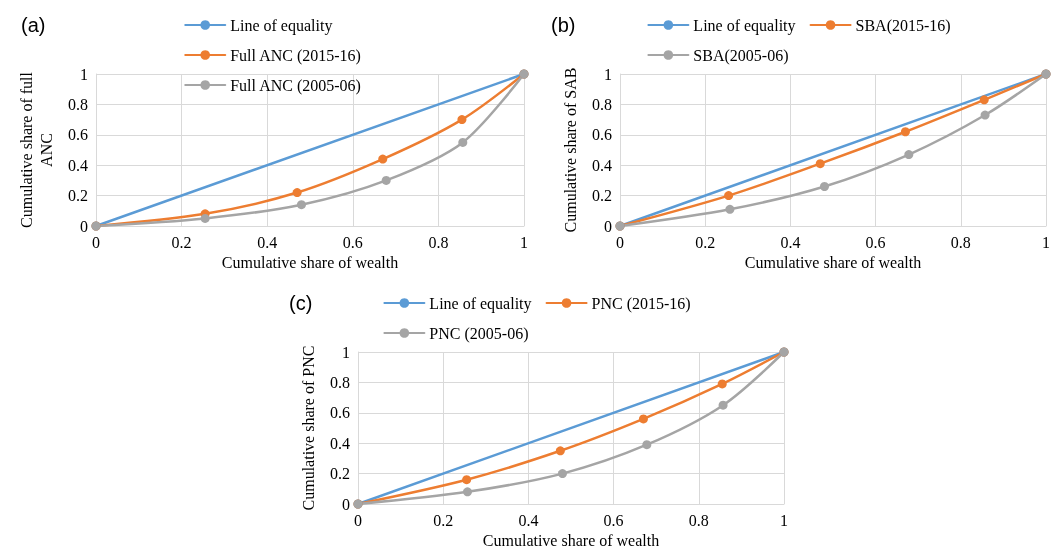 This screenshot has height=555, width=1060. I want to click on legend-label: Full ANC (2015-16), so click(295, 55).